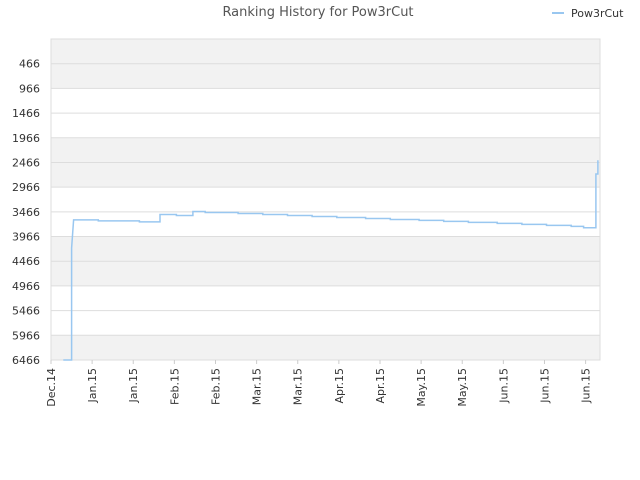 This screenshot has width=640, height=480. I want to click on legend-label: Pow3rCut, so click(597, 13).